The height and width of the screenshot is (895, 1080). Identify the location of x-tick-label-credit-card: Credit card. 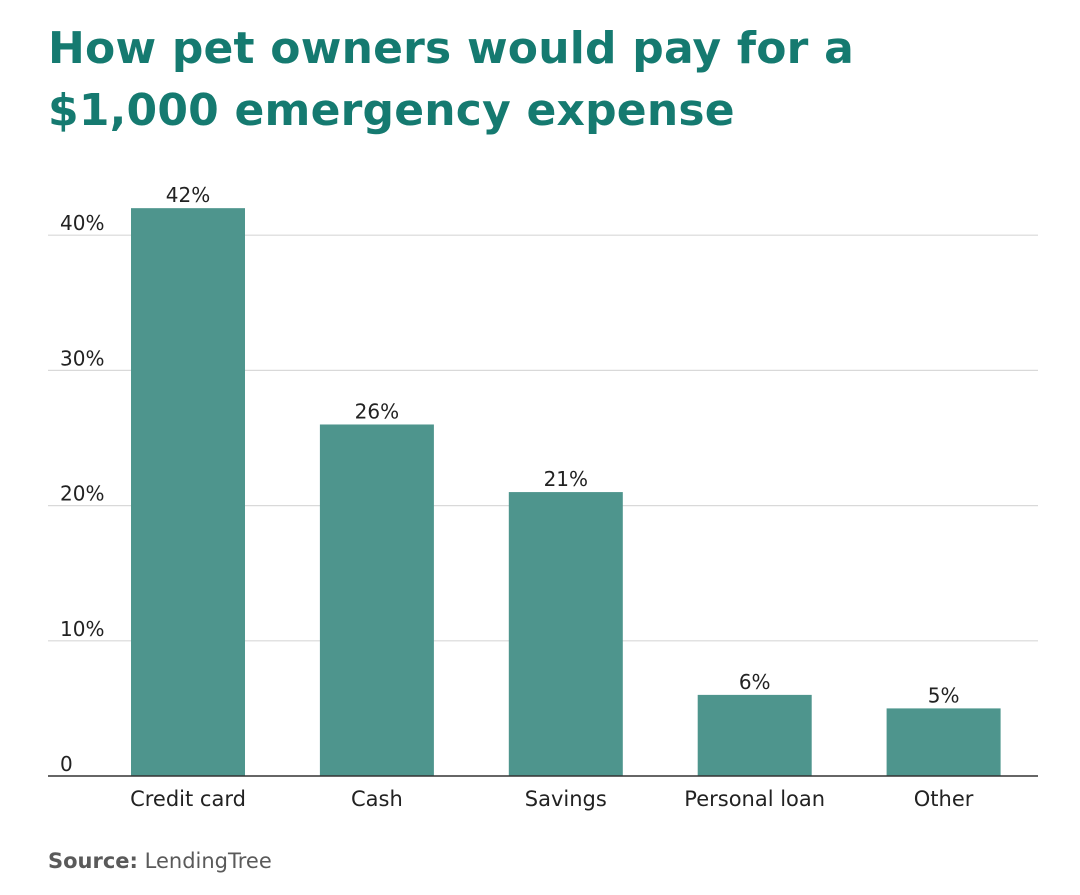
(188, 799).